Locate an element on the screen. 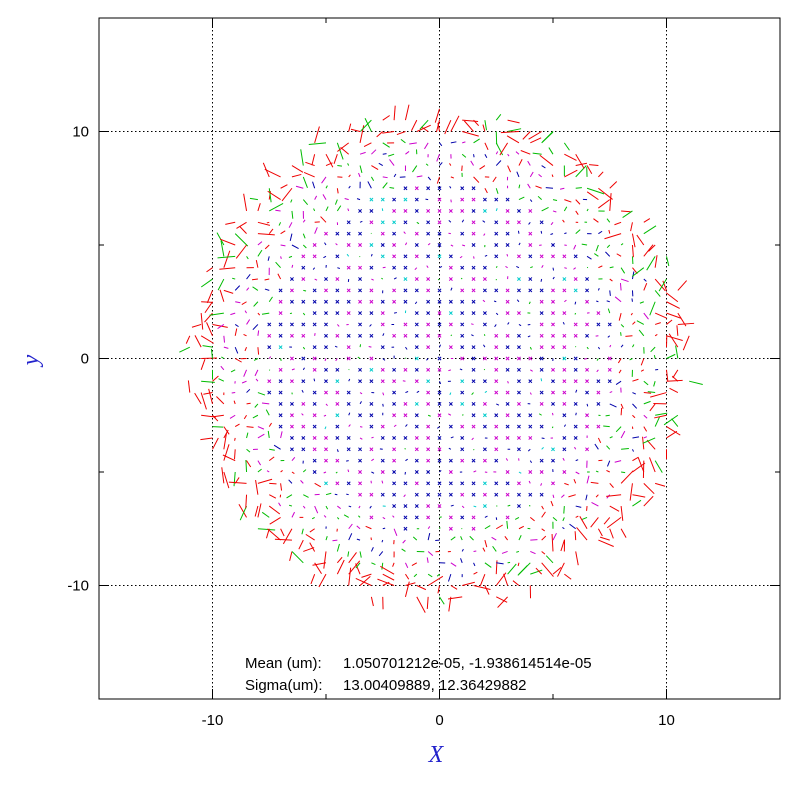  y-tick-label: 10 is located at coordinates (80, 132).